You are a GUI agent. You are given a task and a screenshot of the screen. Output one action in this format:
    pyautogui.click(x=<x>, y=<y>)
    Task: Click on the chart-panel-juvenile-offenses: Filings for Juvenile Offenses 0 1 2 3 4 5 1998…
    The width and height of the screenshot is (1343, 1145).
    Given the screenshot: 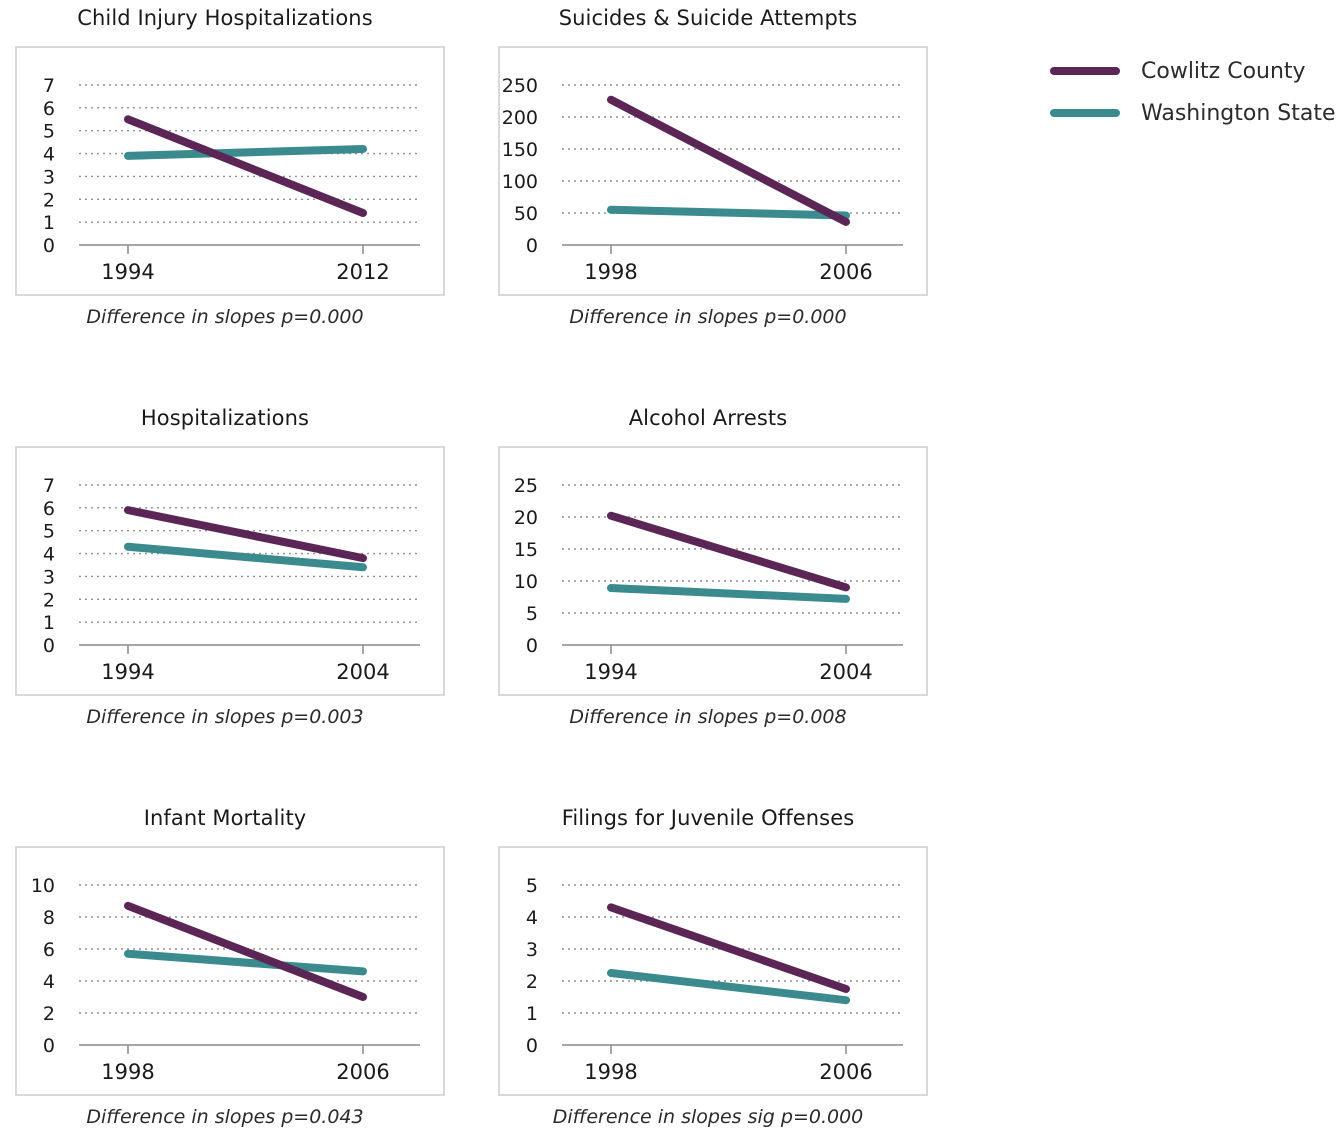 What is the action you would take?
    pyautogui.click(x=733, y=972)
    